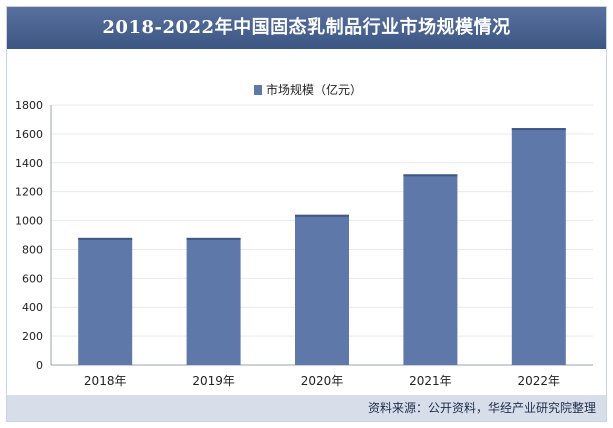  What do you see at coordinates (29, 105) in the screenshot?
I see `y-tick-label: 1800` at bounding box center [29, 105].